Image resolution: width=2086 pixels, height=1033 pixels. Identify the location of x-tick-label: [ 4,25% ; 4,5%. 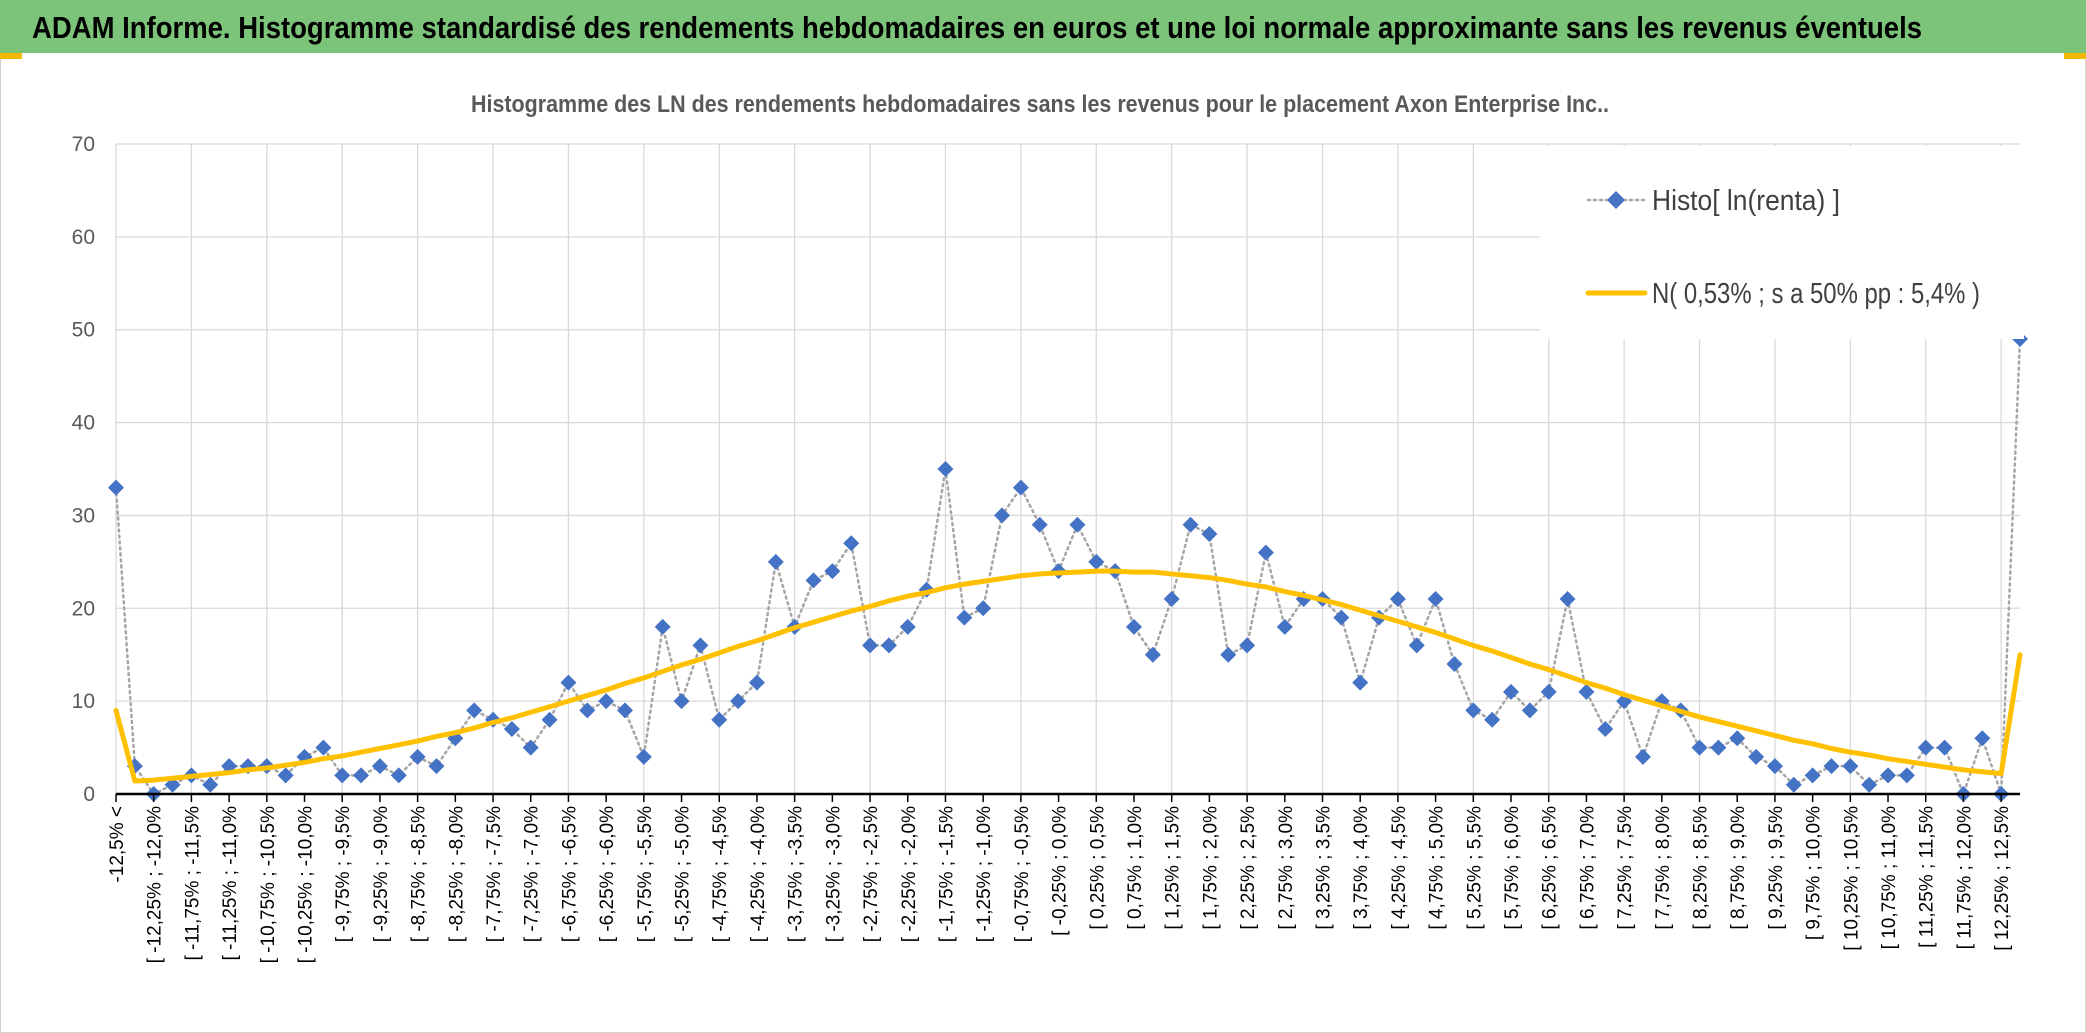
(1399, 868).